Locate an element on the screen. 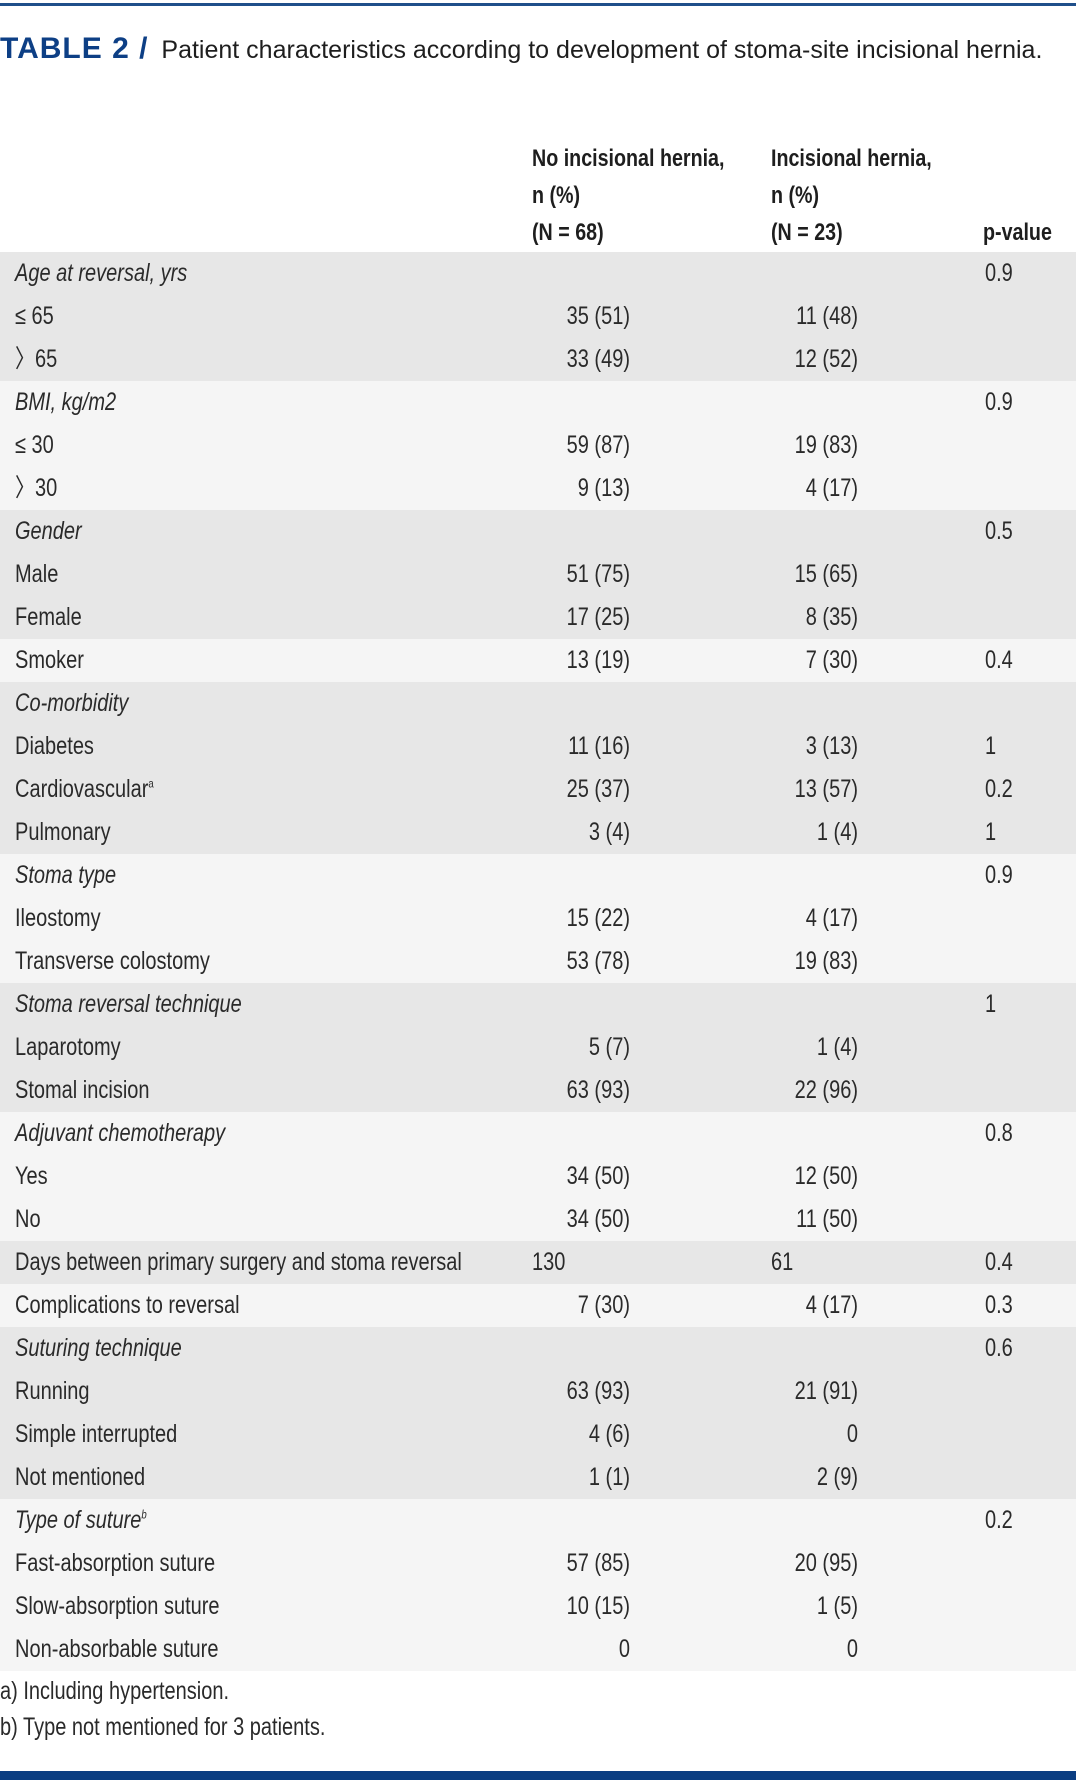 This screenshot has width=1080, height=1790. row-label-text: Age at reversal, yrs is located at coordinates (101, 273).